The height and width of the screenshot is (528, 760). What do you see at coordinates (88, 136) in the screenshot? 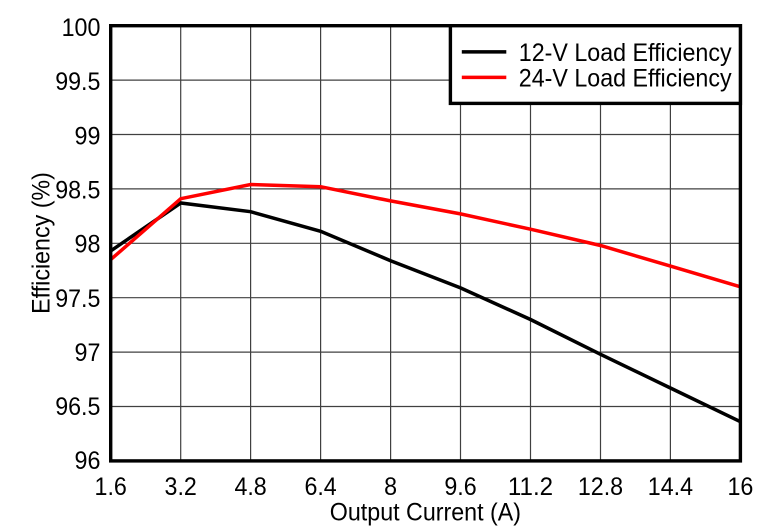
I see `svg-text: 99` at bounding box center [88, 136].